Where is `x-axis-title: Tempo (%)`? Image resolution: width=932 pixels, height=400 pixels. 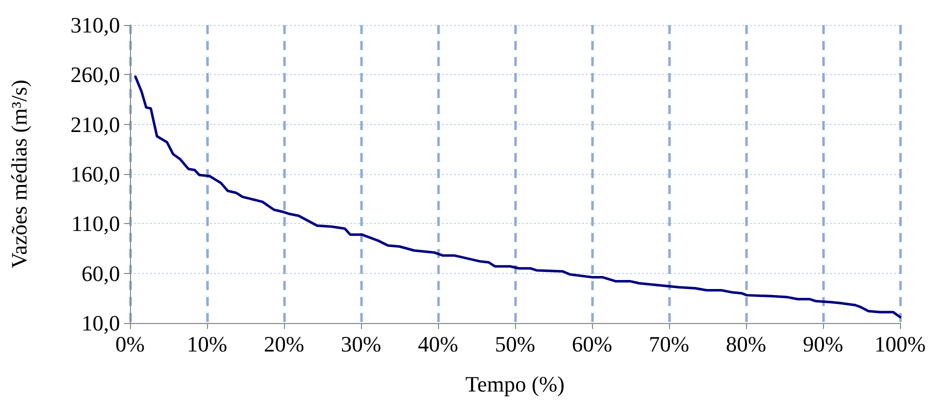 x-axis-title: Tempo (%) is located at coordinates (515, 384).